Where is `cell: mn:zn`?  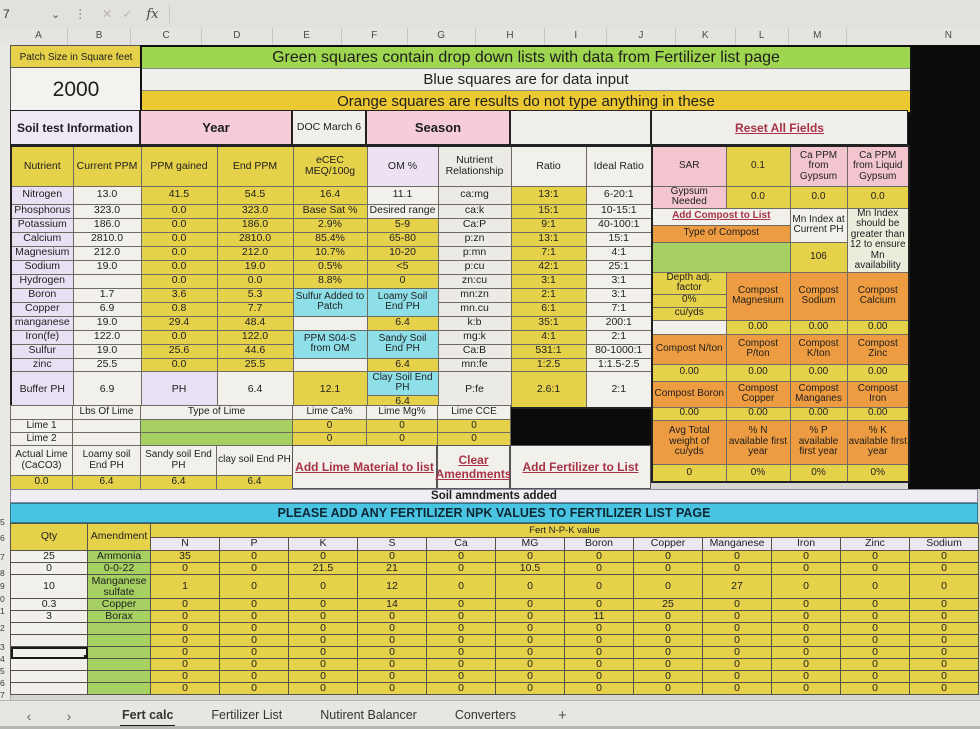 cell: mn:zn is located at coordinates (474, 295).